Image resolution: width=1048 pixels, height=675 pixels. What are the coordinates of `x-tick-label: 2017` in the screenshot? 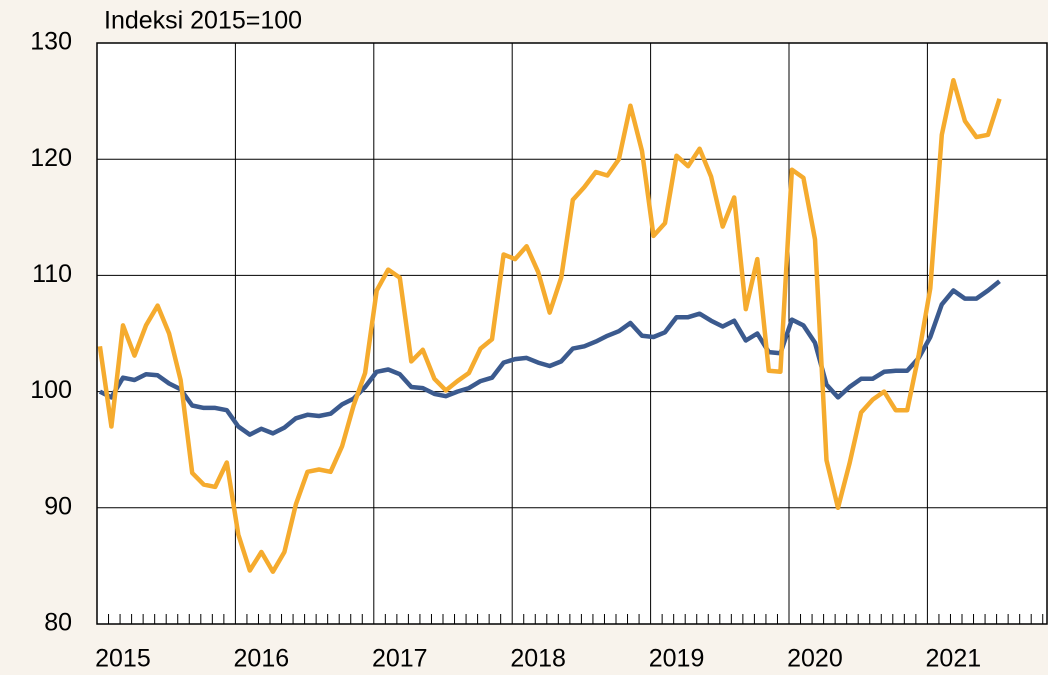 It's located at (400, 659).